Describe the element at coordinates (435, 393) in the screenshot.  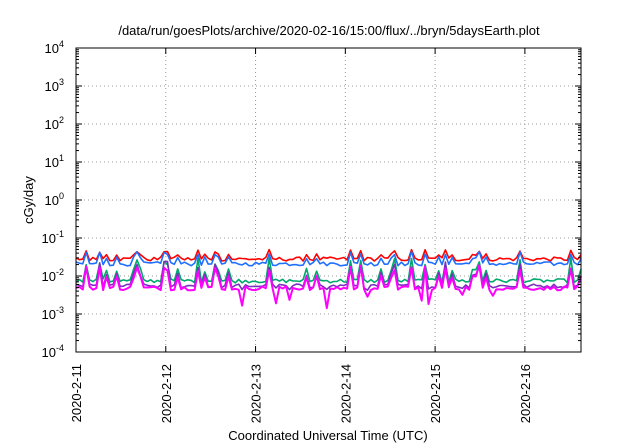
I see `x-tick-label: 2020-2-15` at that location.